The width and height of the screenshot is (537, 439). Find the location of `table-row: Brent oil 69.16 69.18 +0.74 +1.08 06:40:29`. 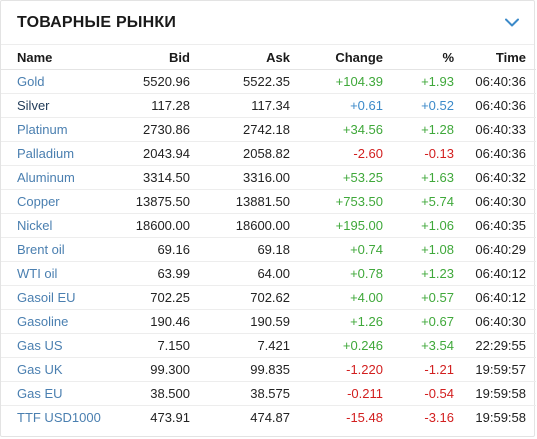

table-row: Brent oil 69.16 69.18 +0.74 +1.08 06:40:29 is located at coordinates (268, 249).